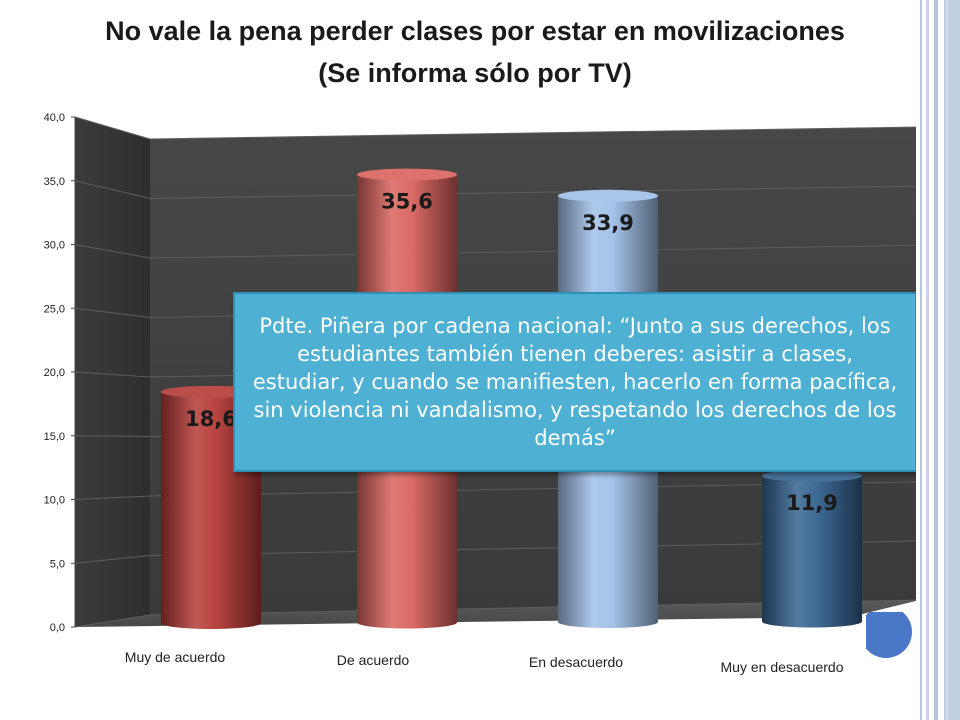  Describe the element at coordinates (54, 118) in the screenshot. I see `y-tick-label: 40,0` at that location.